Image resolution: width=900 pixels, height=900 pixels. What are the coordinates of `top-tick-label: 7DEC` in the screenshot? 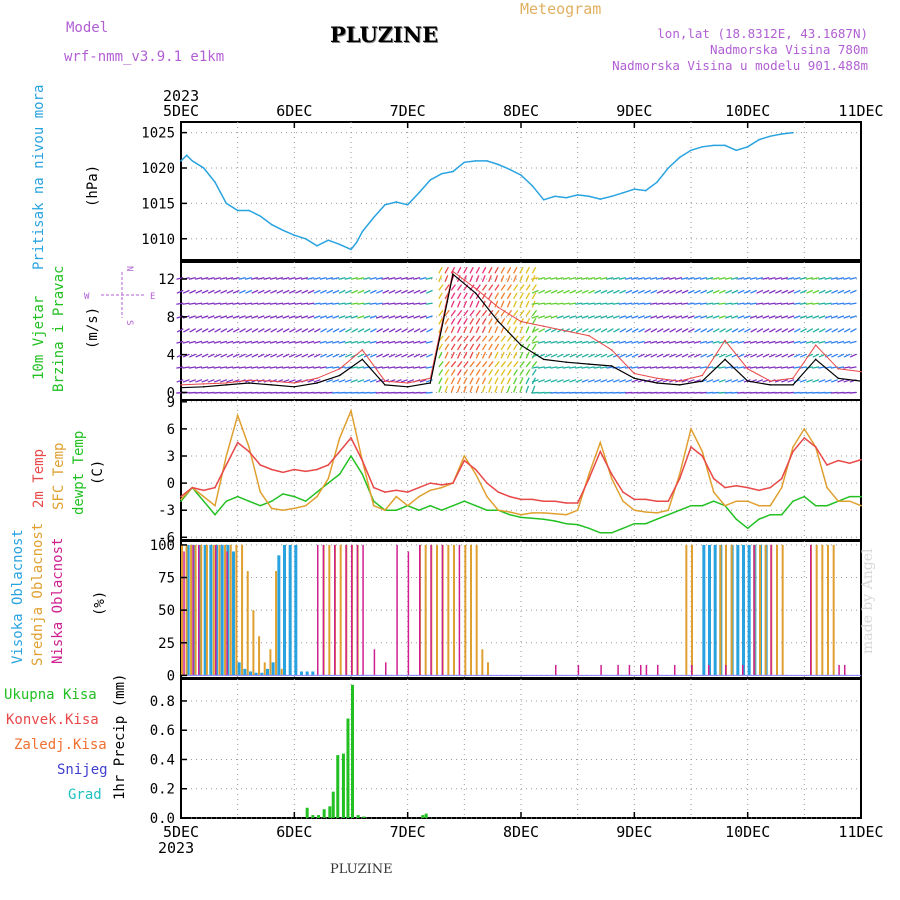 It's located at (408, 111).